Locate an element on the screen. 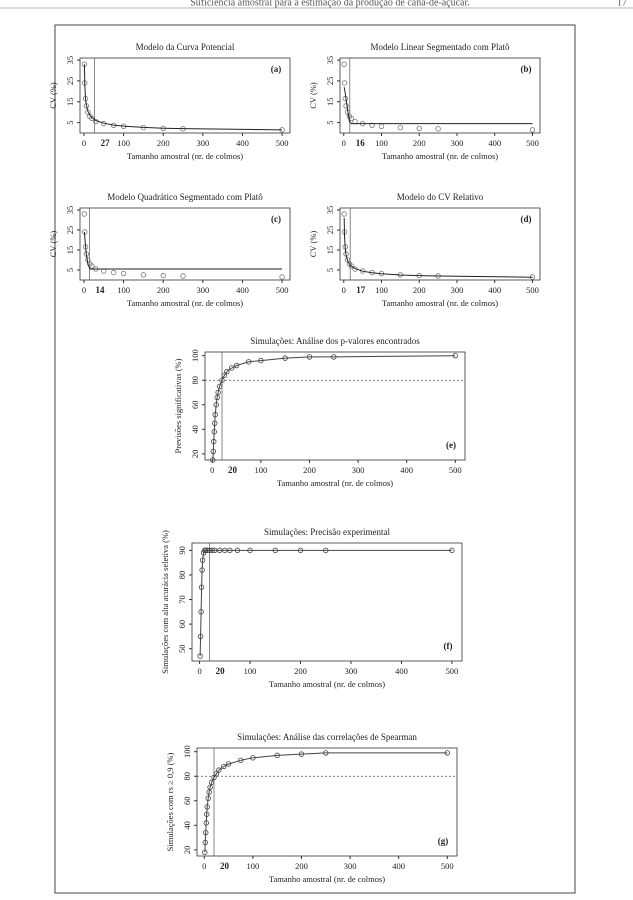  vline-label: 17 is located at coordinates (361, 290).